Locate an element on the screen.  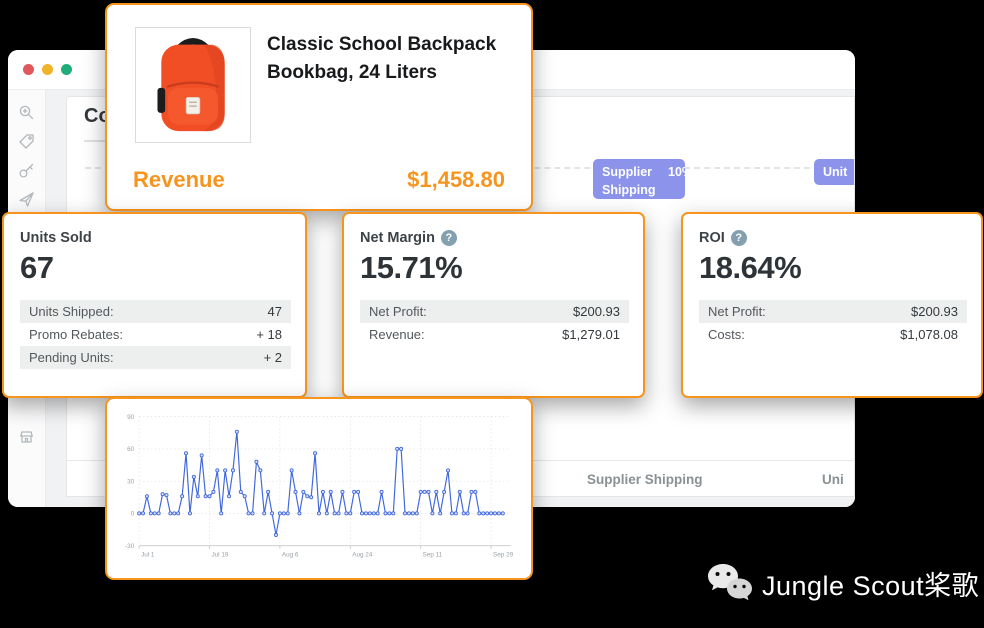
cost-row-label-unit-truncated: Uni is located at coordinates (833, 479).